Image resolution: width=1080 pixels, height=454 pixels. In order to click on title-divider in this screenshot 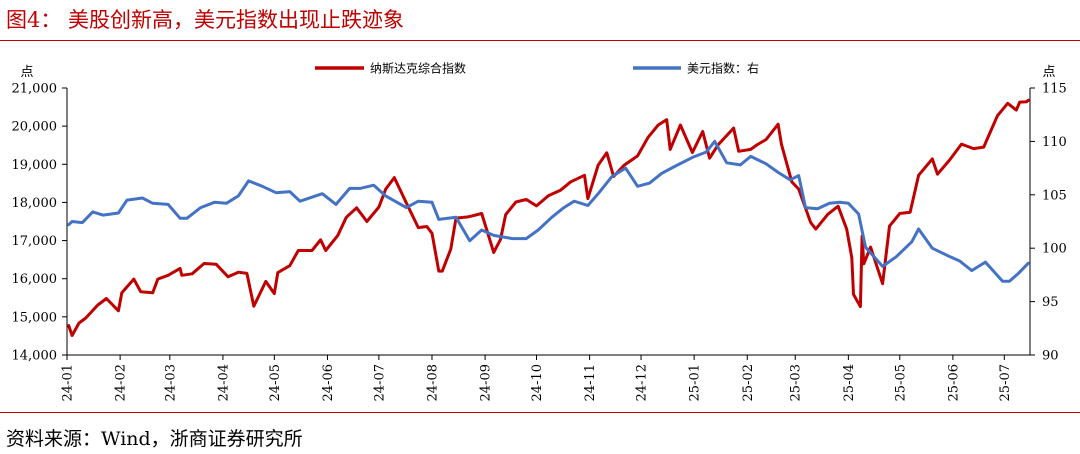, I will do `click(540, 40)`.